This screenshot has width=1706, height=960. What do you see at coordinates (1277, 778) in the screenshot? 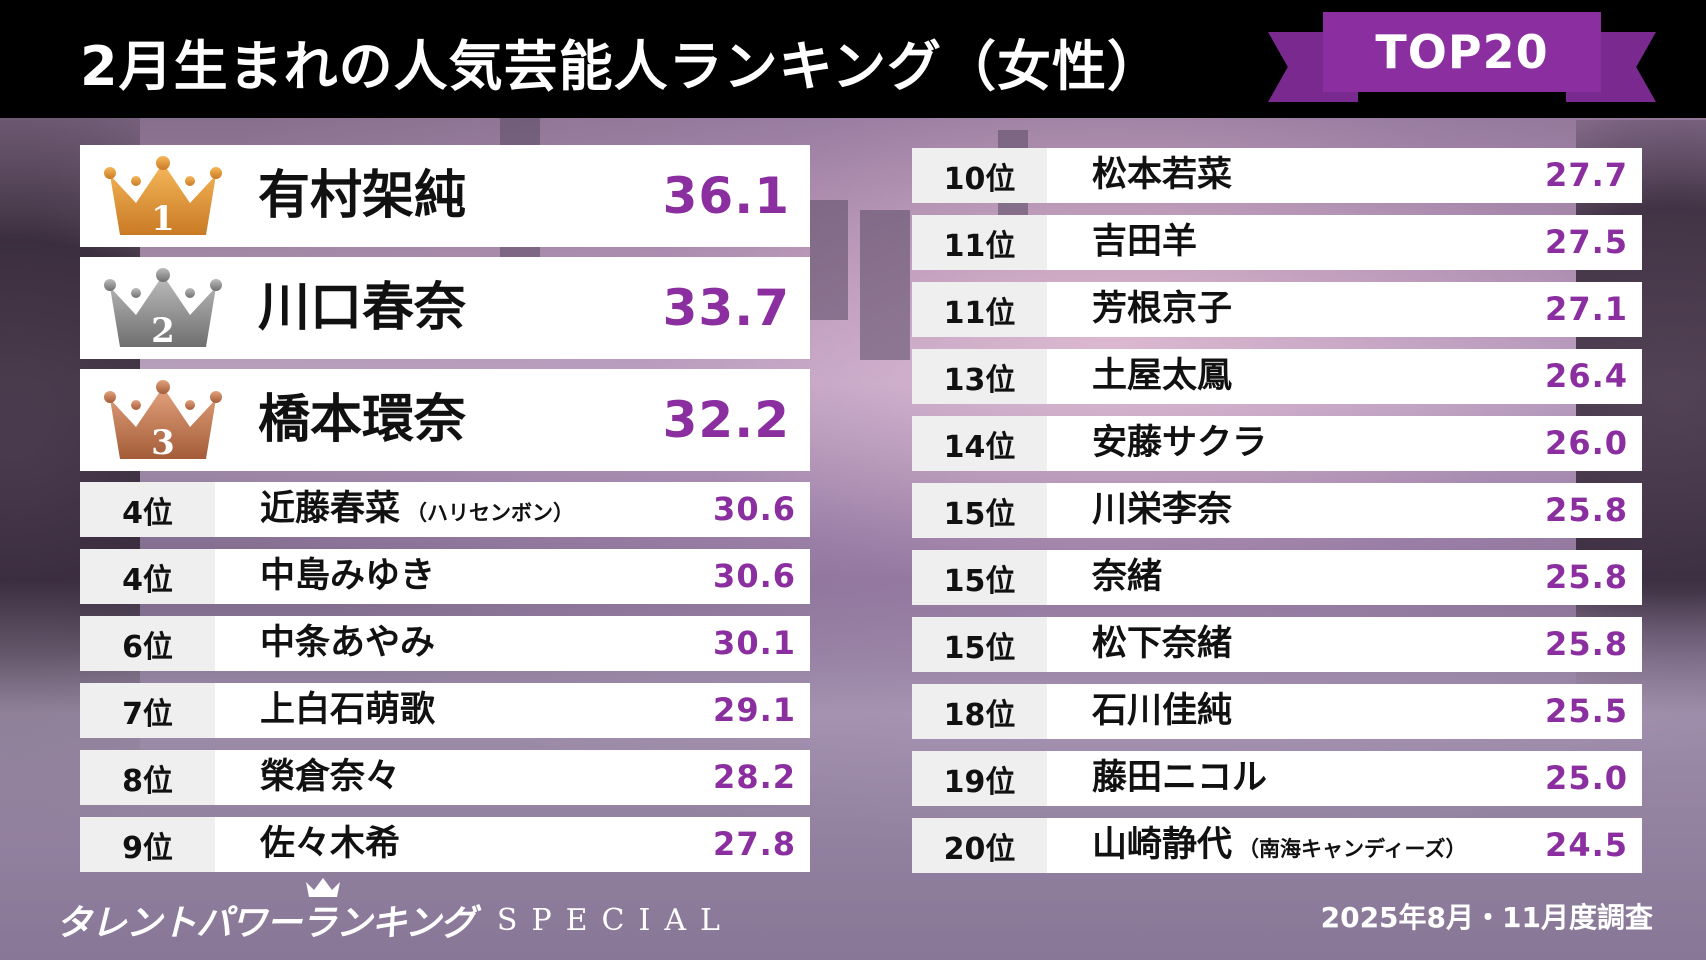
I see `ranking-row: 19位 藤田ニコル 25.0` at bounding box center [1277, 778].